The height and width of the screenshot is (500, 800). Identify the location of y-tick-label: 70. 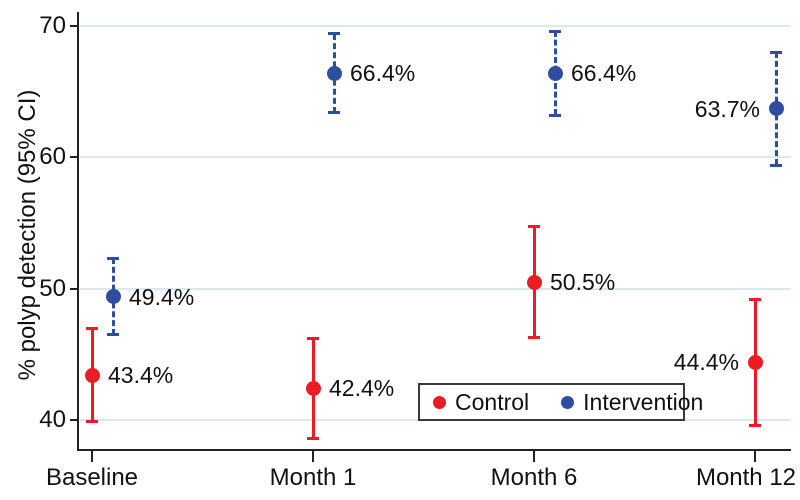
(52, 25).